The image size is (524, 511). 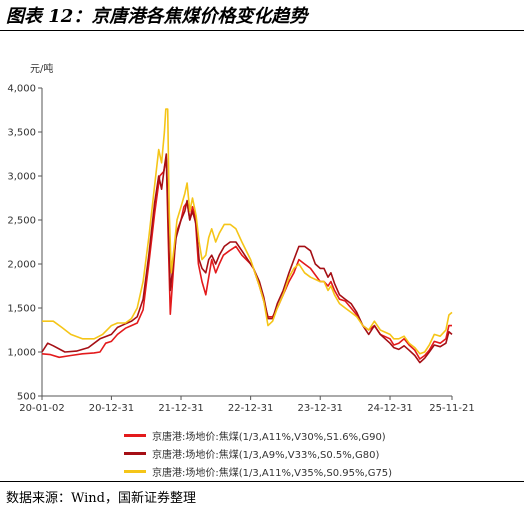 What do you see at coordinates (21, 177) in the screenshot?
I see `y-tick-label: 3,000` at bounding box center [21, 177].